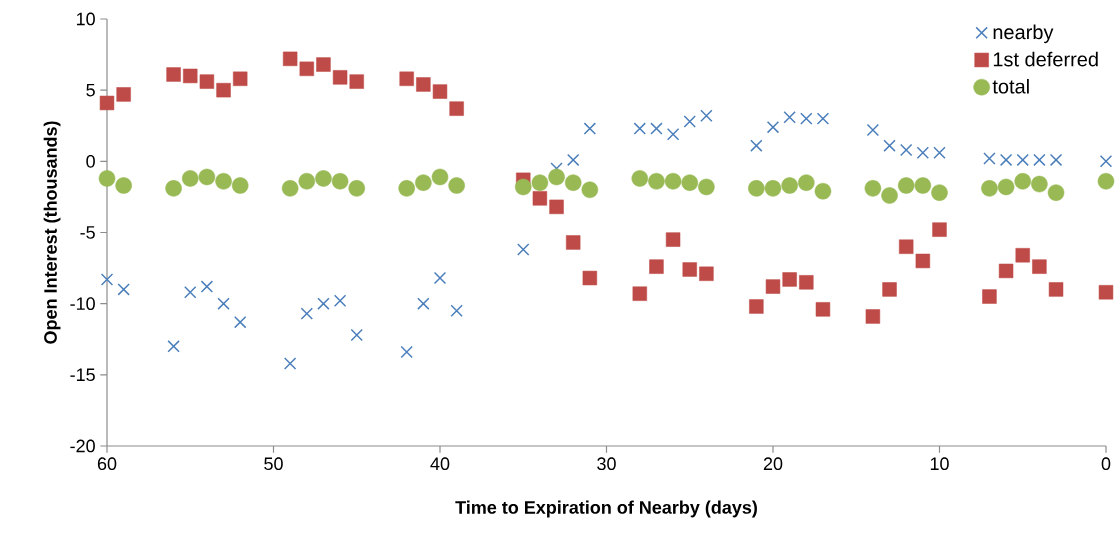  I want to click on x-tick-label: 10, so click(939, 464).